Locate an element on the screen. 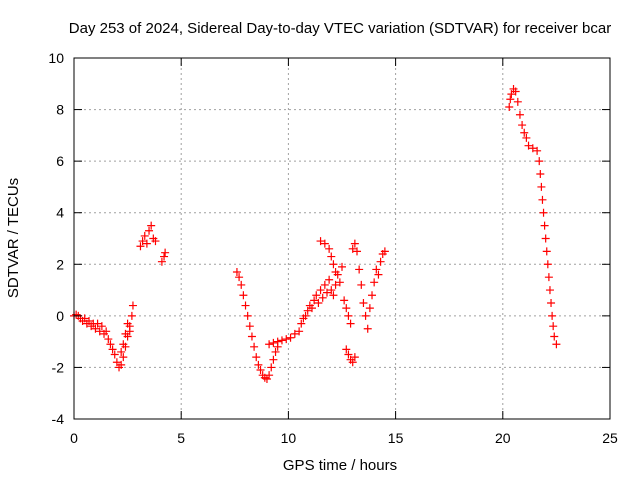 The image size is (640, 480). x-tick-label: 5 is located at coordinates (181, 438).